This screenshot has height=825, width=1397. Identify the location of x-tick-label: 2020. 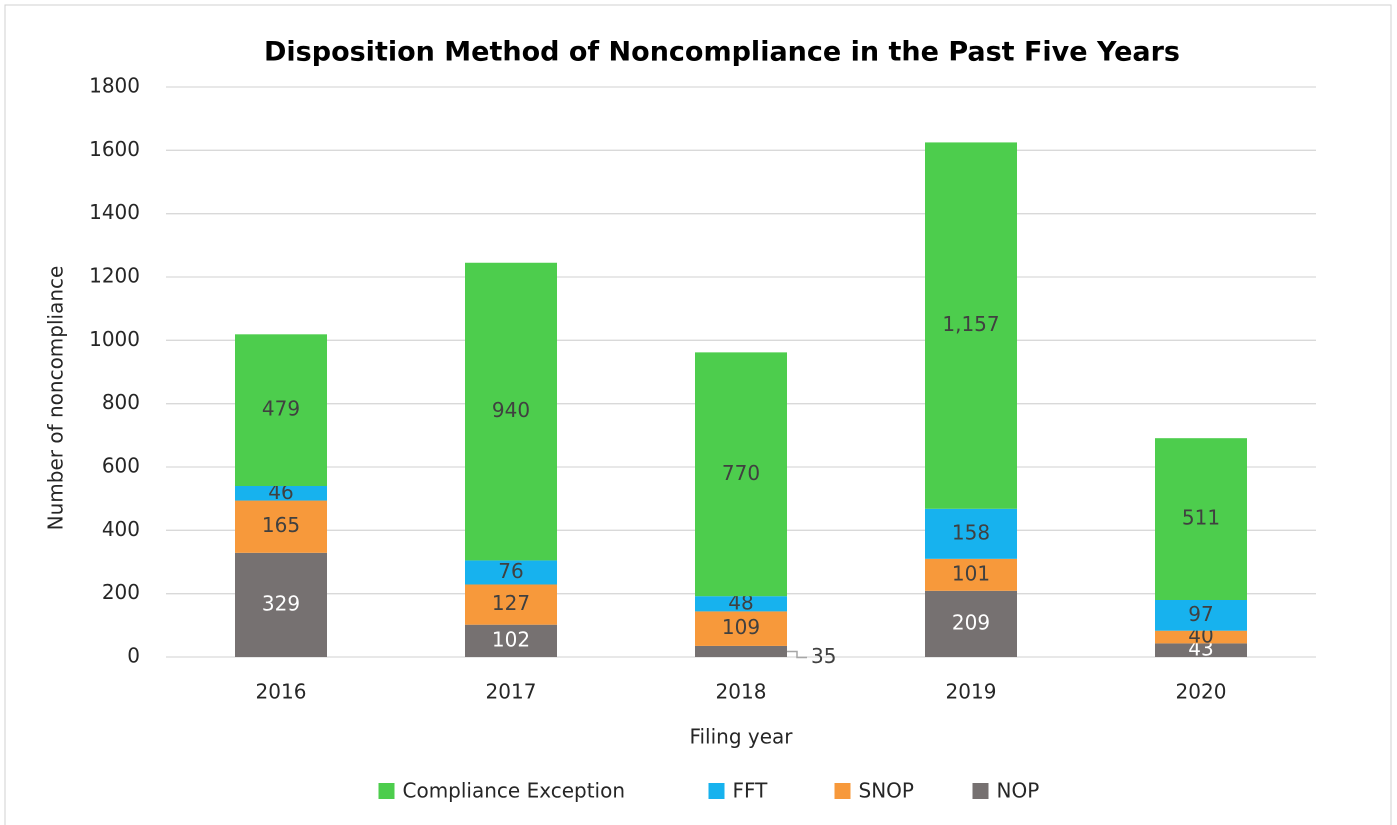
(1201, 692).